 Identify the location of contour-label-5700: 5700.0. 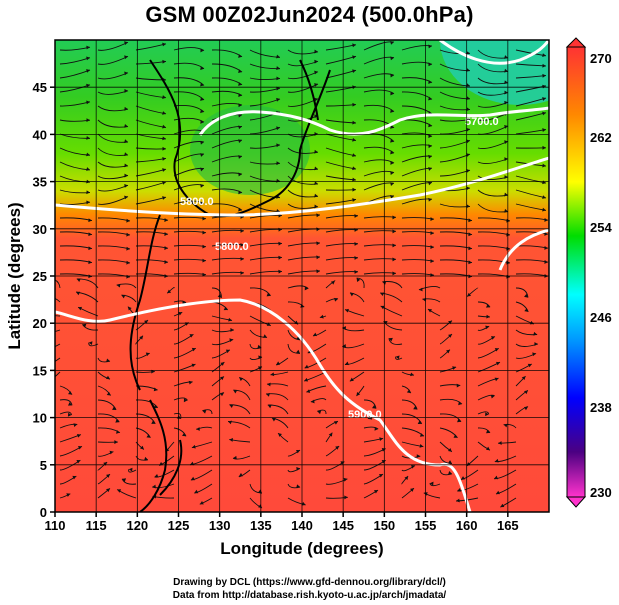
(482, 122).